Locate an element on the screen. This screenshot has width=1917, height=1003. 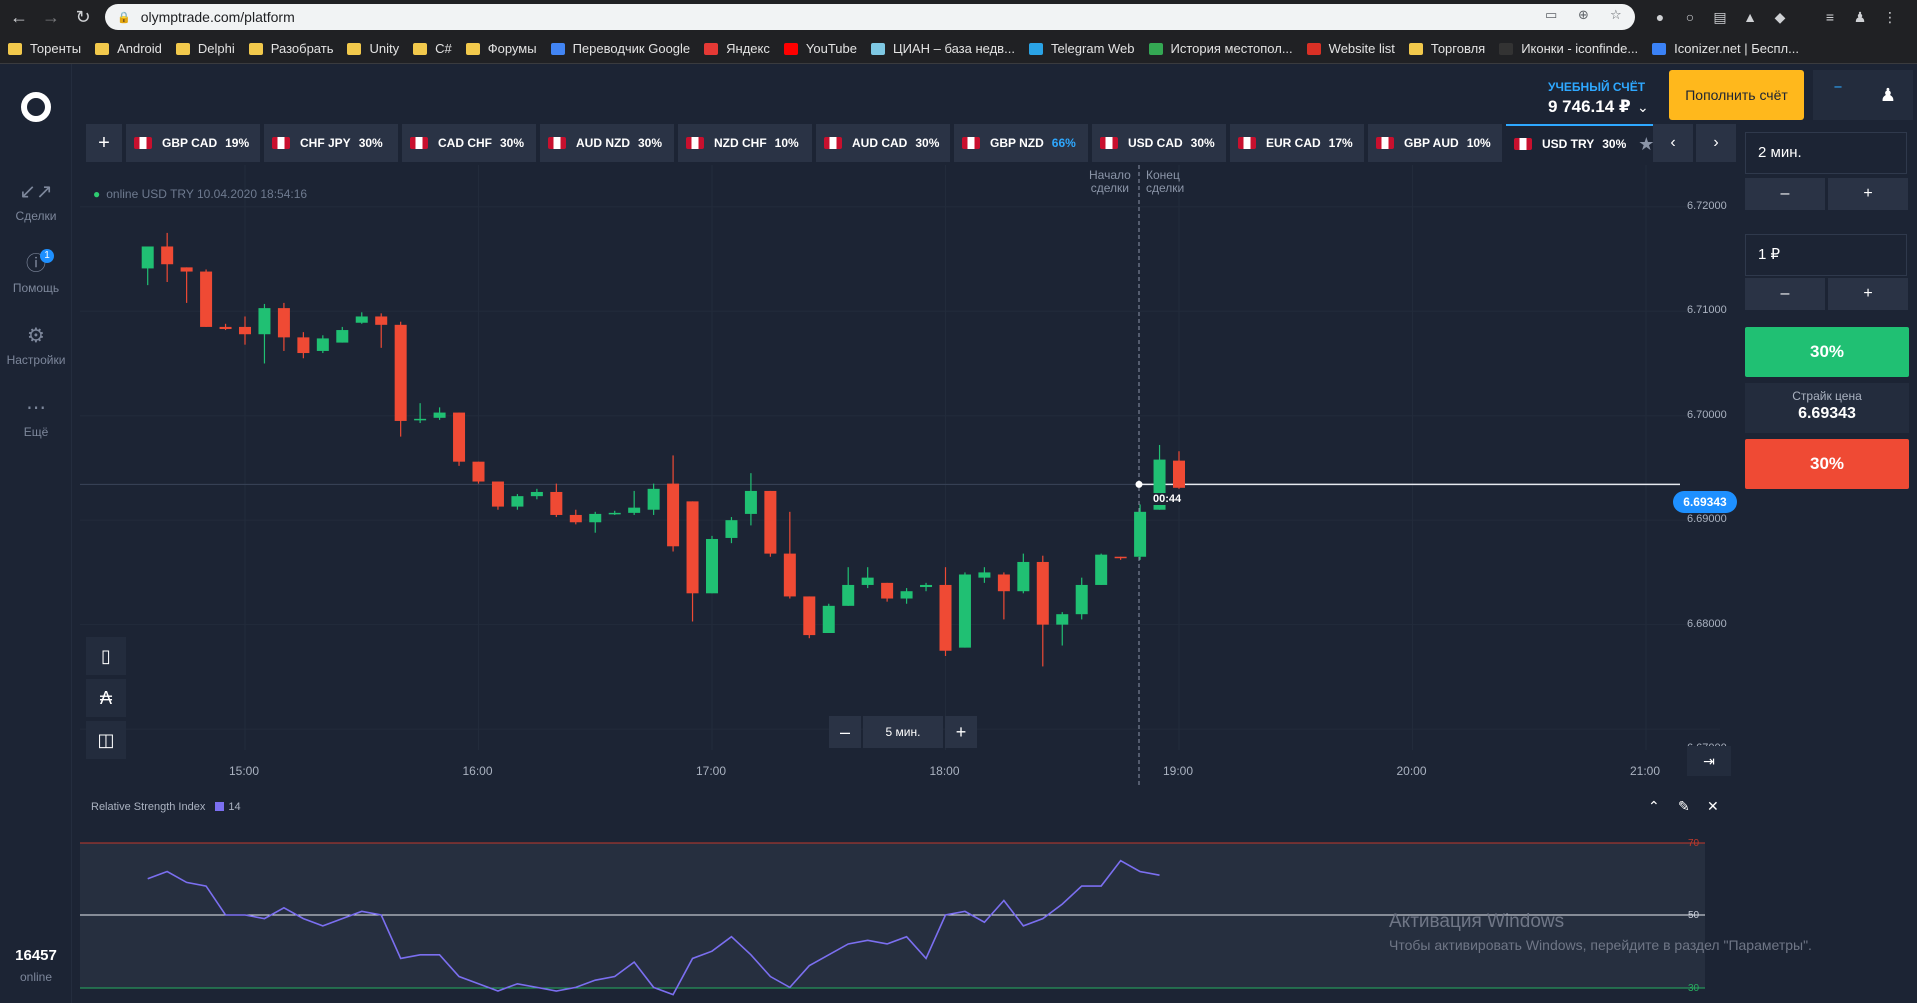
close-icon: ✕ is located at coordinates (1713, 806).